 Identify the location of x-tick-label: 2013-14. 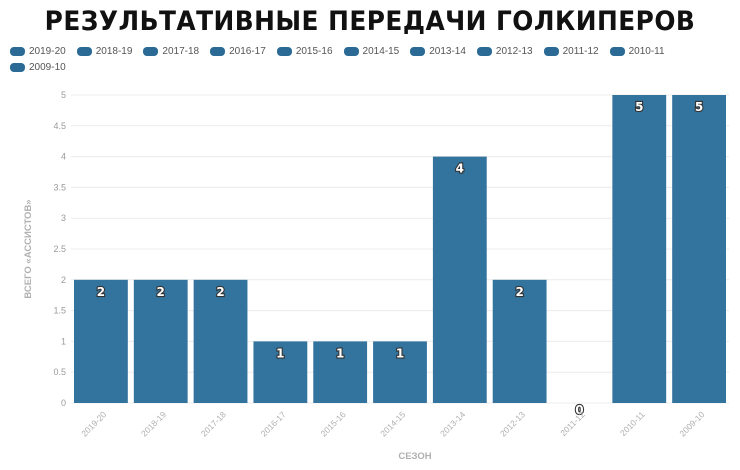
(452, 423).